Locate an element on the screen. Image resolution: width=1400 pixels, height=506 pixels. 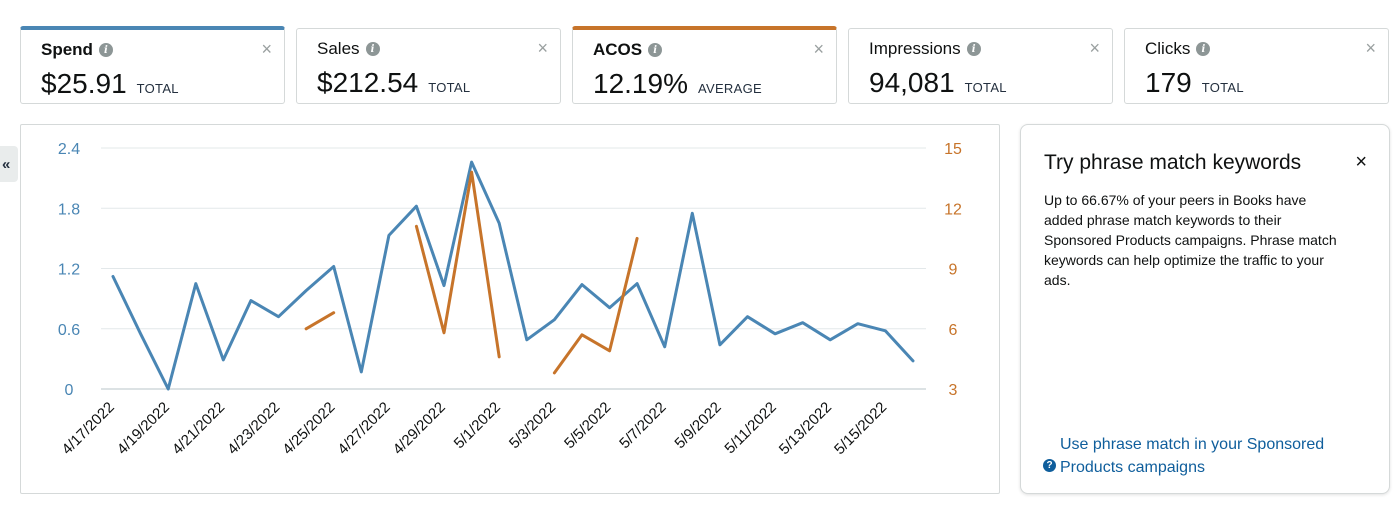
x-axis-tick-label: 4/25/2022 is located at coordinates (308, 428).